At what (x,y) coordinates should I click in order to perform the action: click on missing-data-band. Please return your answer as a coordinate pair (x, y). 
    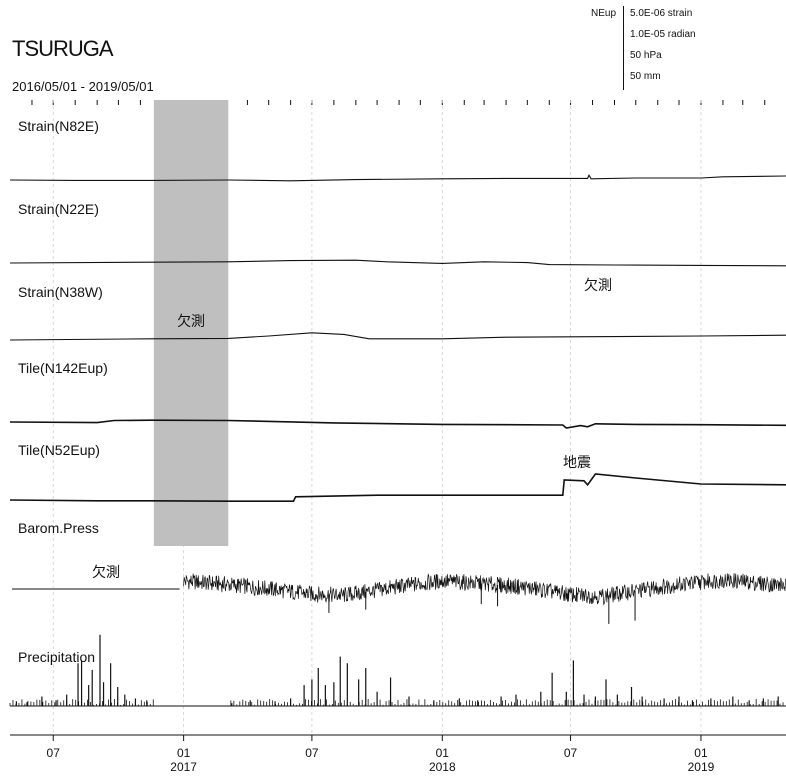
    Looking at the image, I should click on (191, 323).